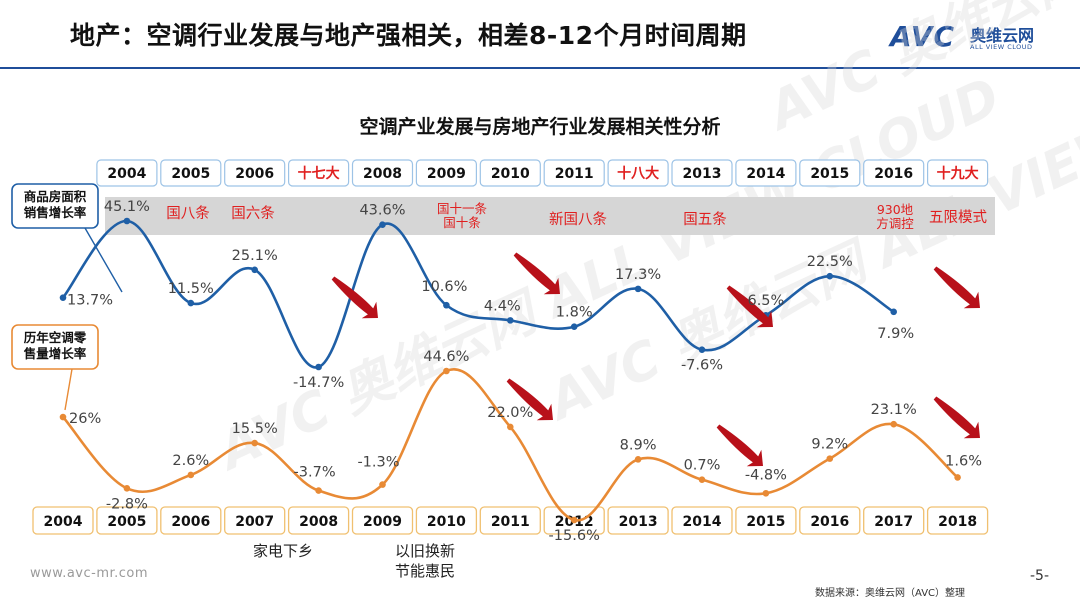 This screenshot has width=1080, height=608. Describe the element at coordinates (318, 383) in the screenshot. I see `data-label: -14.7%` at that location.